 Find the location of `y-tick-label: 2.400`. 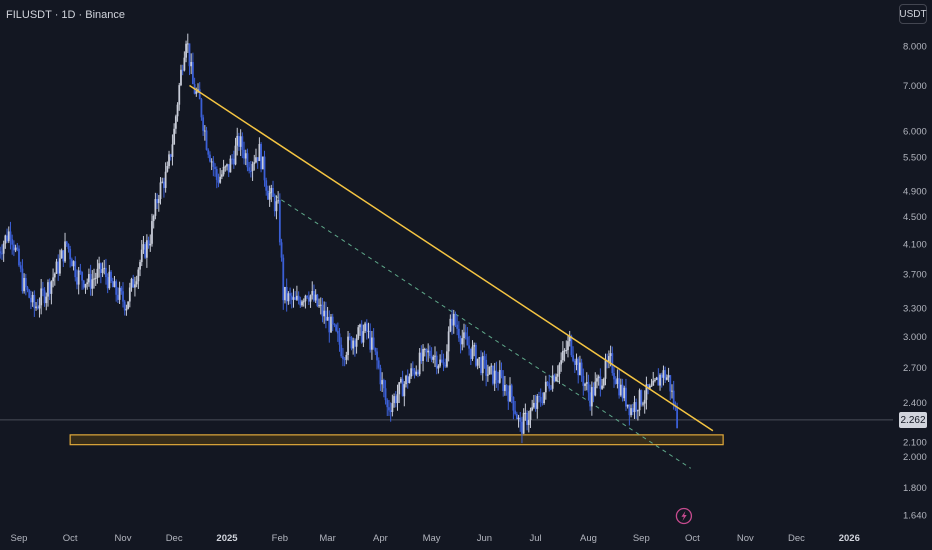

y-tick-label: 2.400 is located at coordinates (915, 403).